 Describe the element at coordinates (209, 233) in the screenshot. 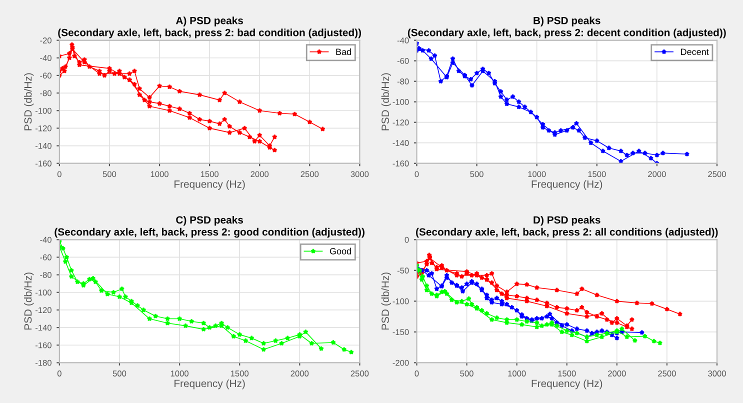

I see `chart-subtitle: (Secondary axle, left, back, press 2: good condition (adjusted))` at that location.